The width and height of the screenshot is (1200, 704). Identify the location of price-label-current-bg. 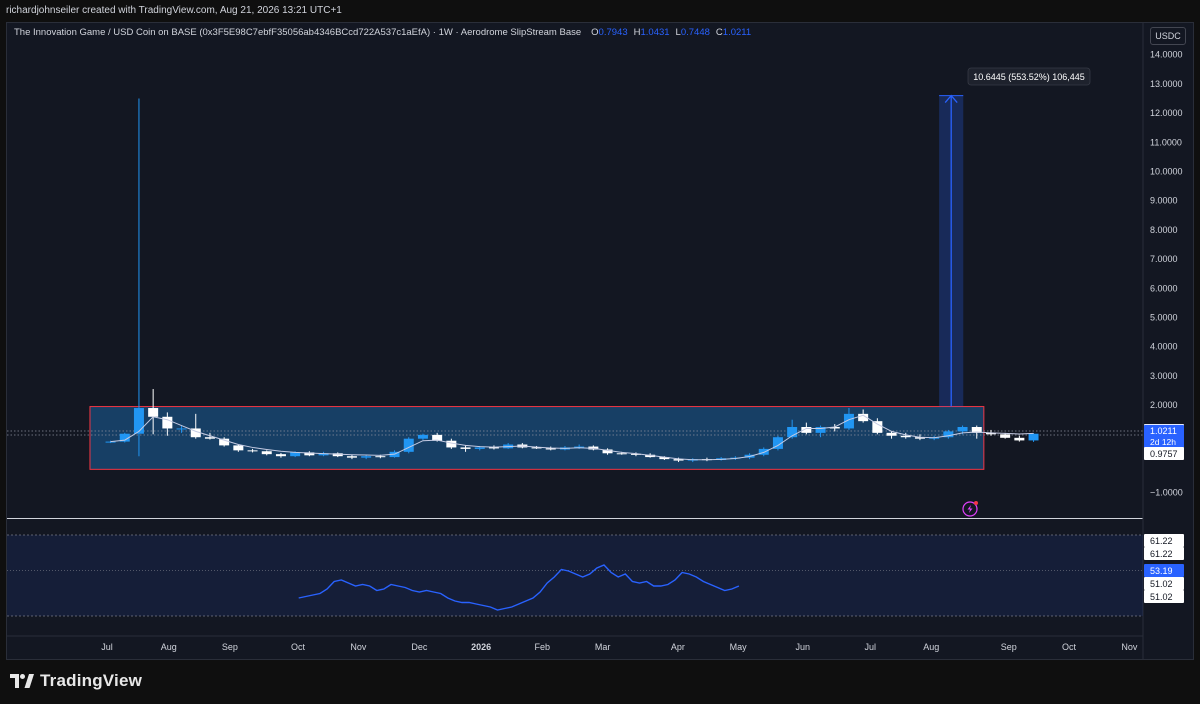
(1164, 436).